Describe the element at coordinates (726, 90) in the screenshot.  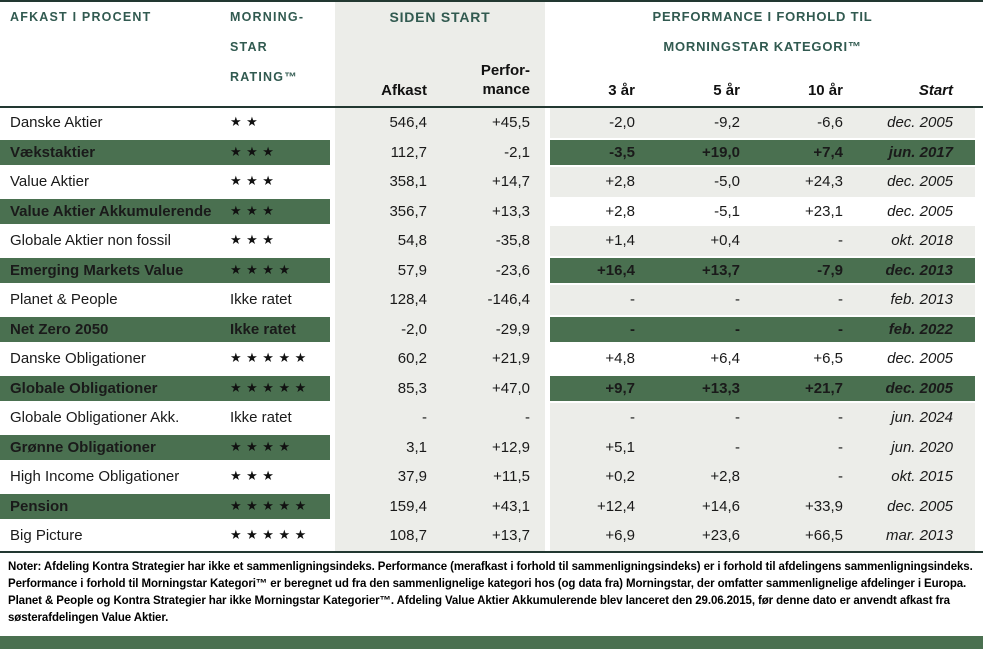
I see `col-header-5yr: 5 år` at that location.